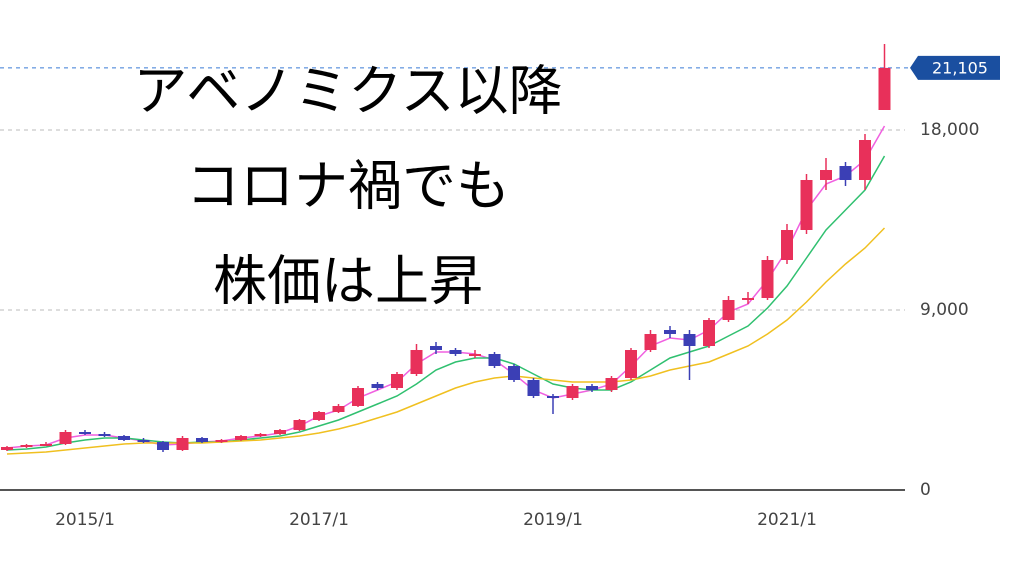  I want to click on x-tick-label: 2015/1, so click(85, 520).